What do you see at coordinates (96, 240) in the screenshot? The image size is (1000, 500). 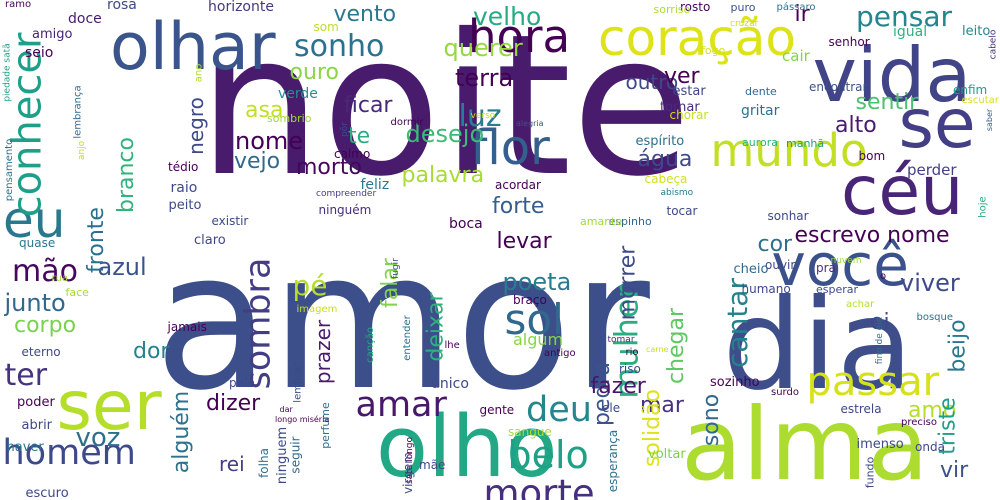 I see `word-fronte: fronte` at bounding box center [96, 240].